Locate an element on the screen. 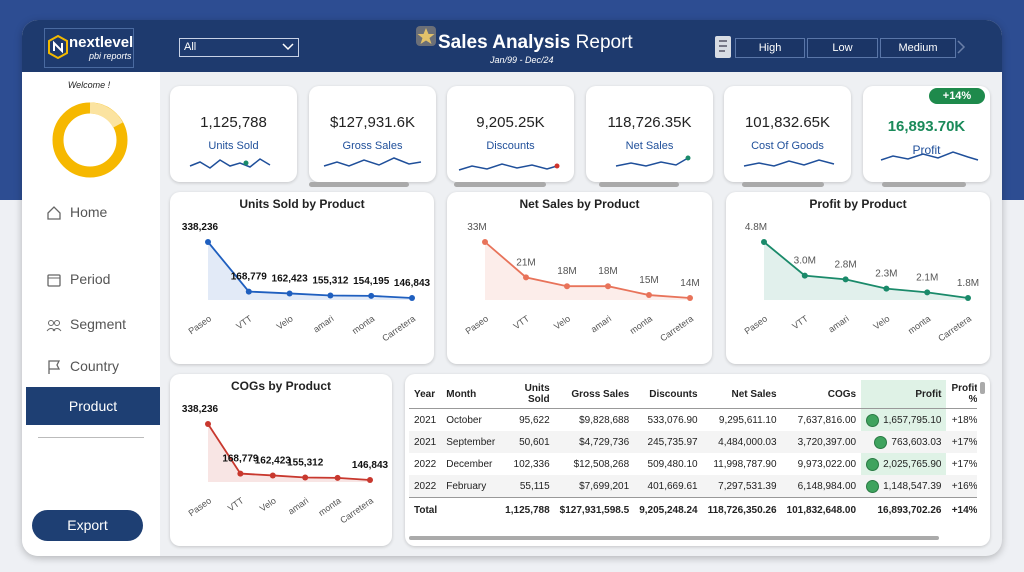 The image size is (1024, 572). column-header: Month is located at coordinates (471, 394).